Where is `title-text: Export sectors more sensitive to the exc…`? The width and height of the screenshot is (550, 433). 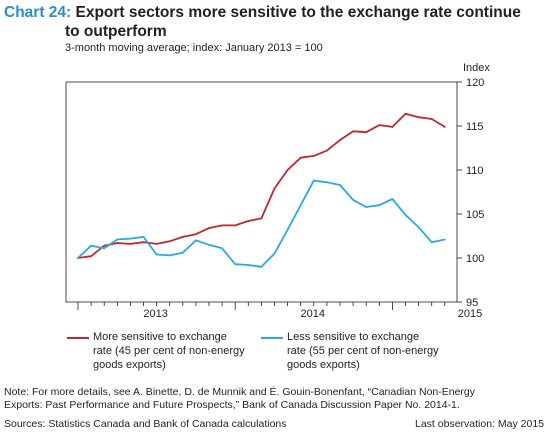 title-text: Export sectors more sensitive to the exc… is located at coordinates (298, 12).